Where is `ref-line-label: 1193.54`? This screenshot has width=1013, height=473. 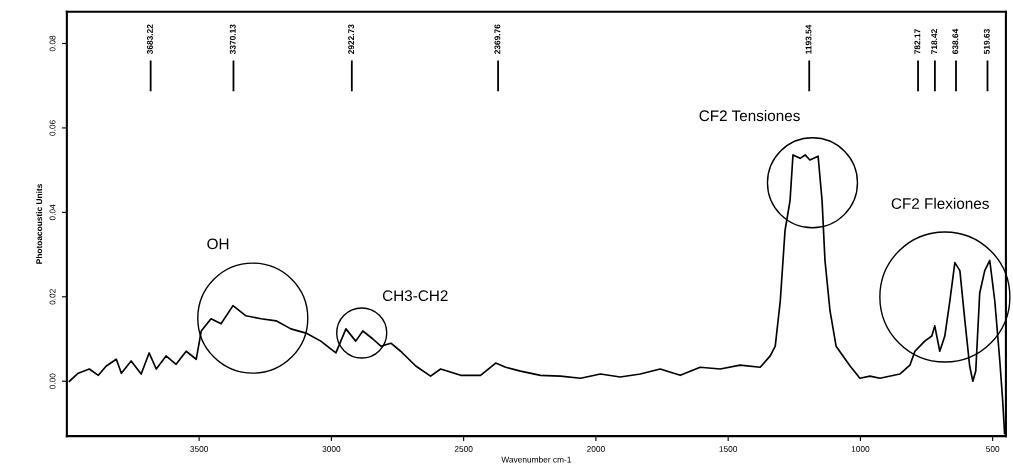 ref-line-label: 1193.54 is located at coordinates (808, 39).